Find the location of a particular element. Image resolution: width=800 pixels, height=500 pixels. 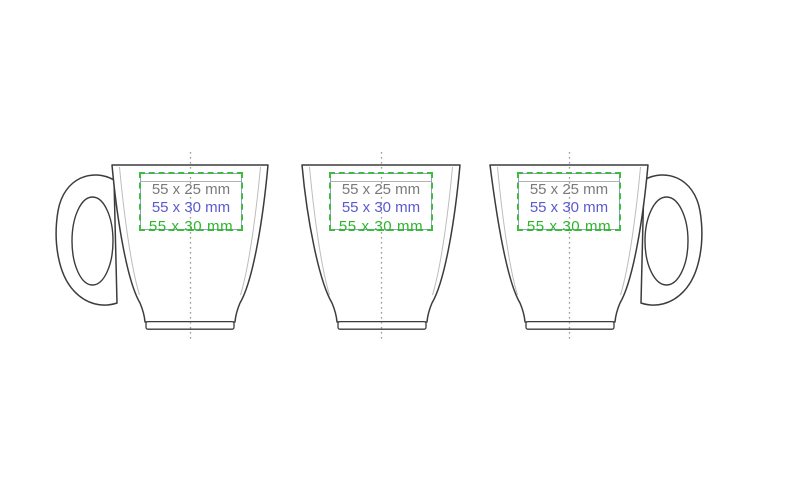

mug-center is located at coordinates (381, 246).